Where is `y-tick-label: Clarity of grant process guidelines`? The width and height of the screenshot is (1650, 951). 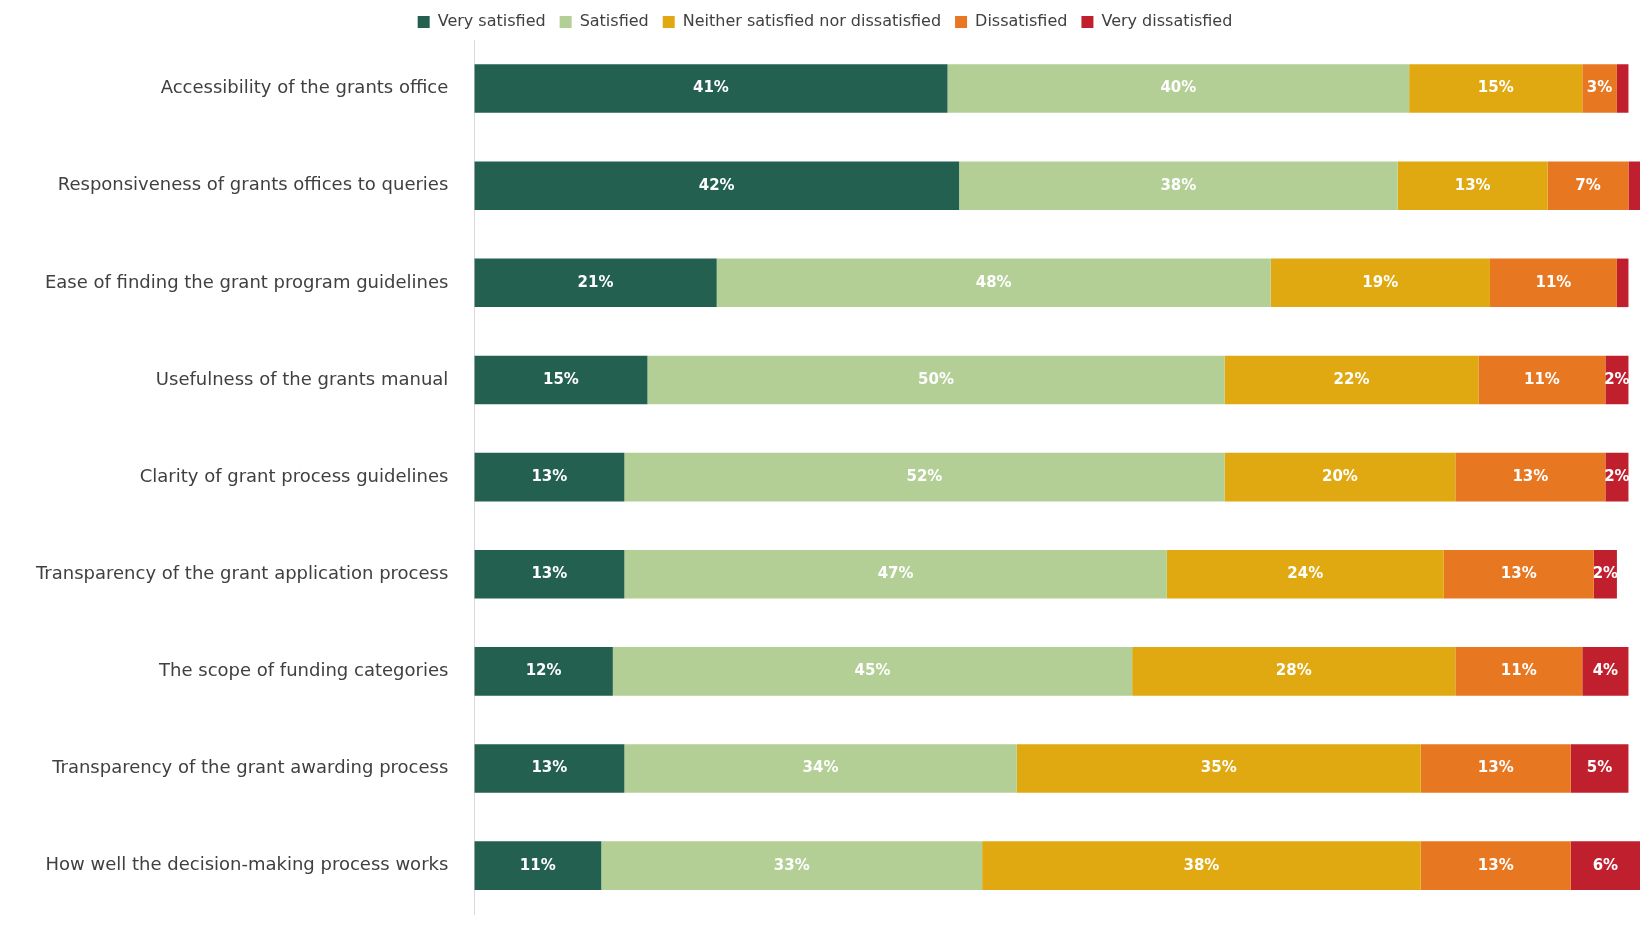 y-tick-label: Clarity of grant process guidelines is located at coordinates (294, 475).